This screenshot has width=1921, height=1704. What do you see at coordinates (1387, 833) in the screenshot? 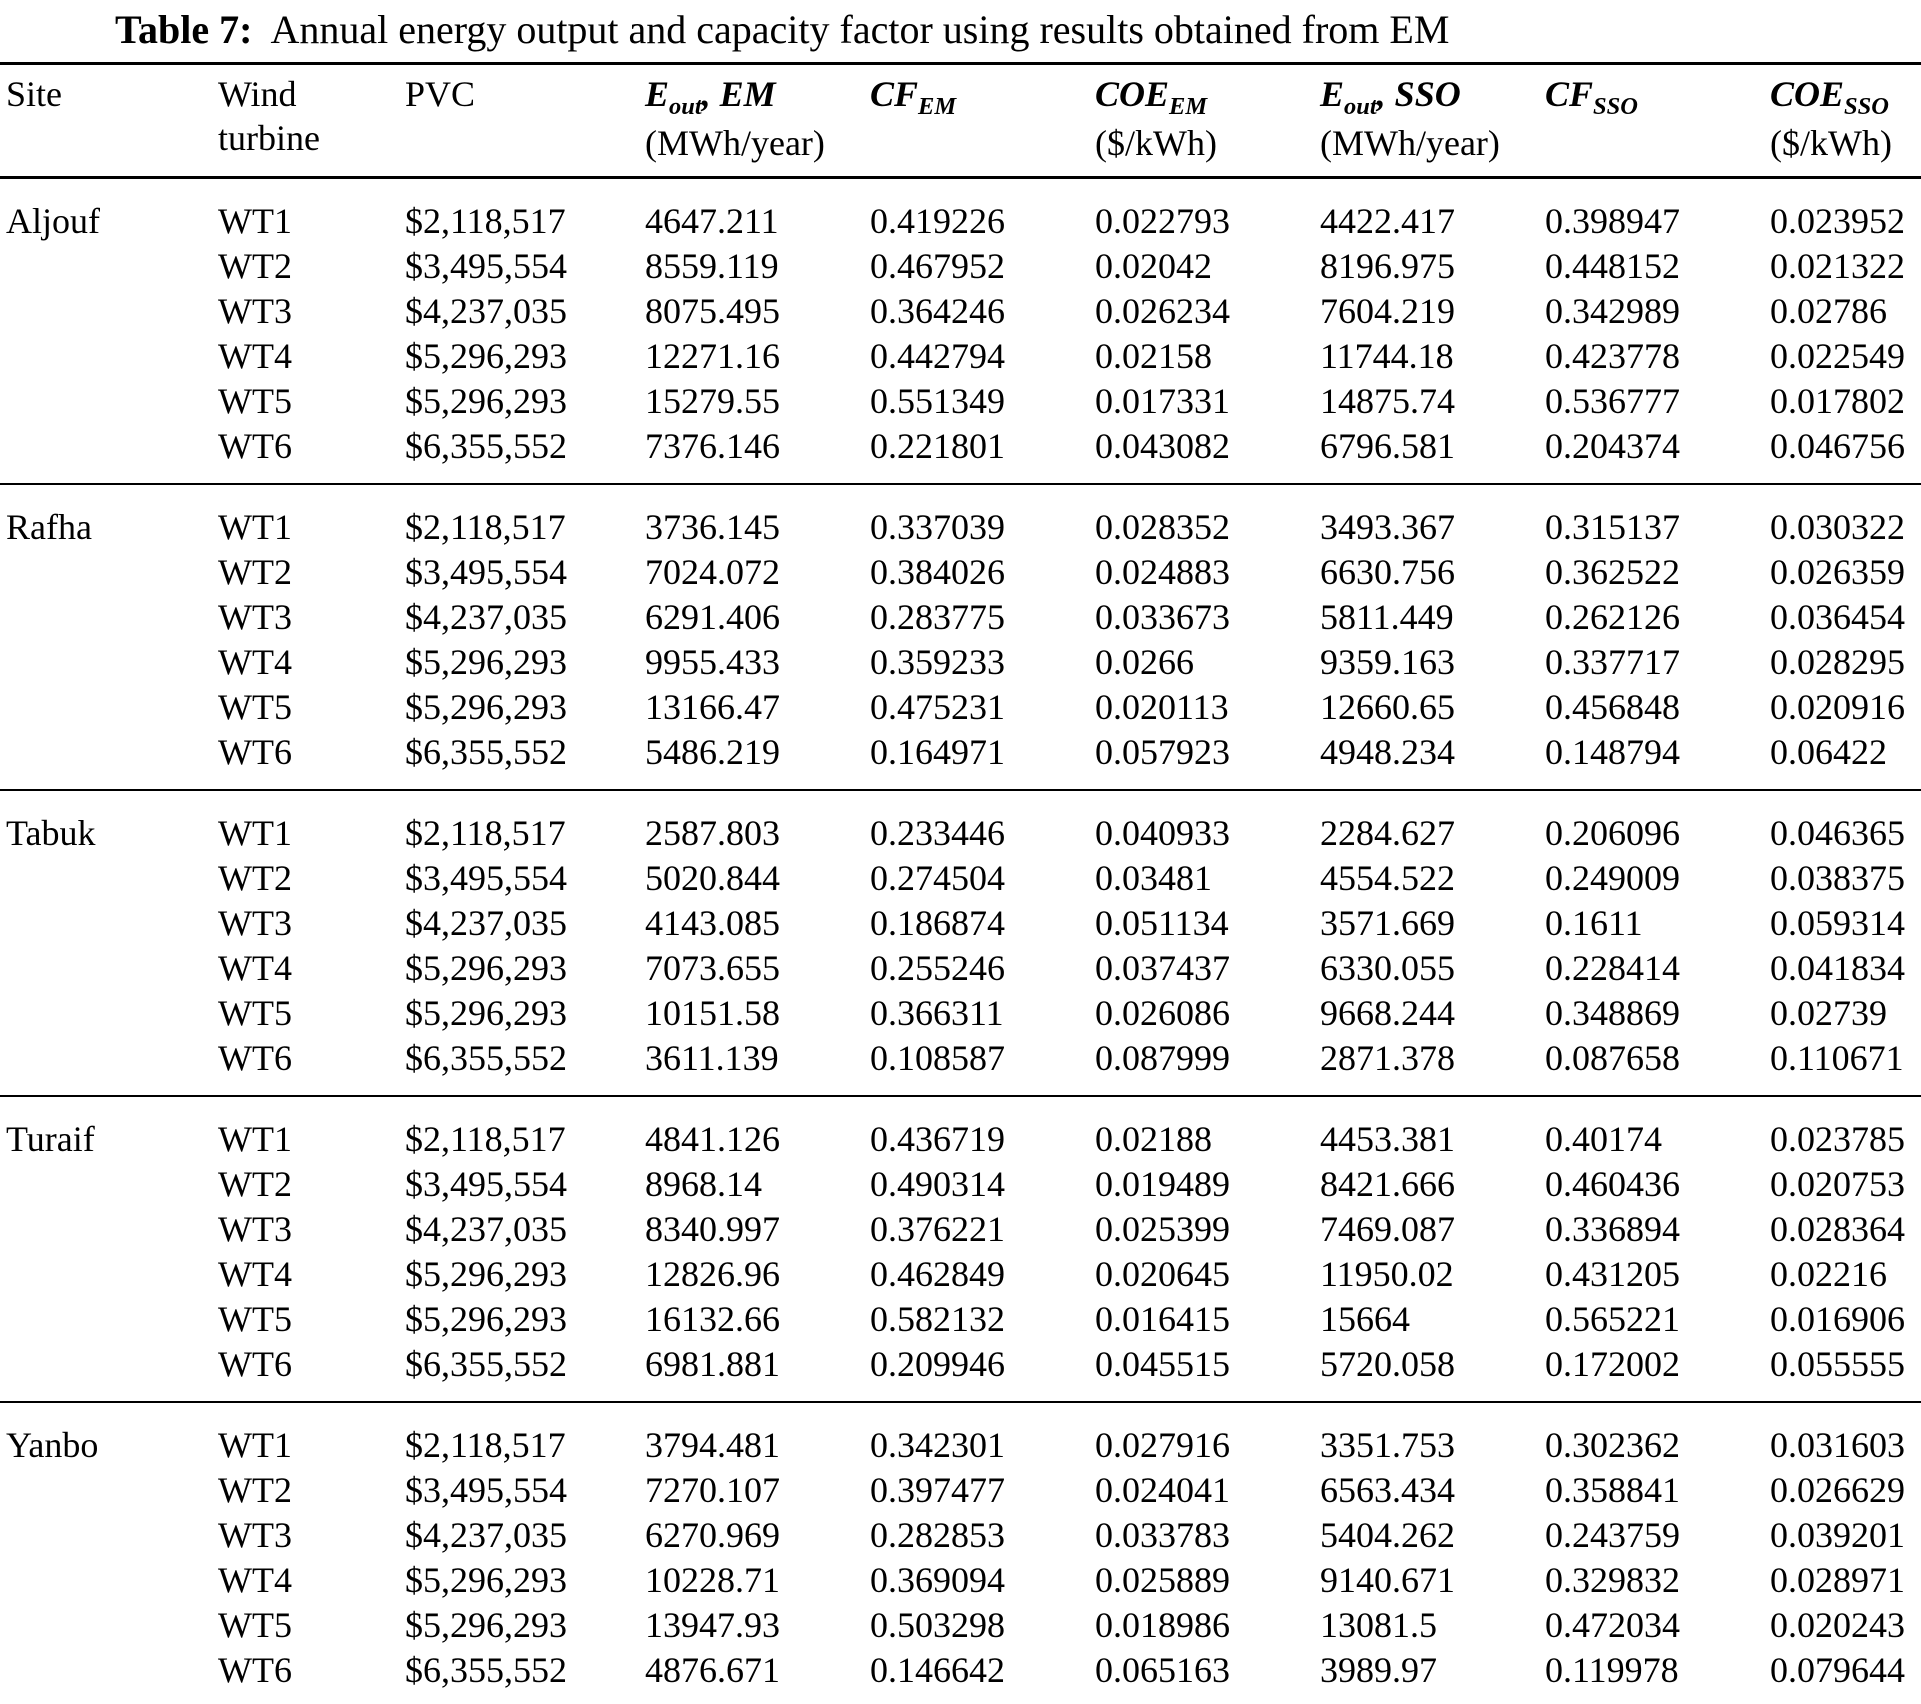
I see `cell-eout-sso: 2284.627` at bounding box center [1387, 833].